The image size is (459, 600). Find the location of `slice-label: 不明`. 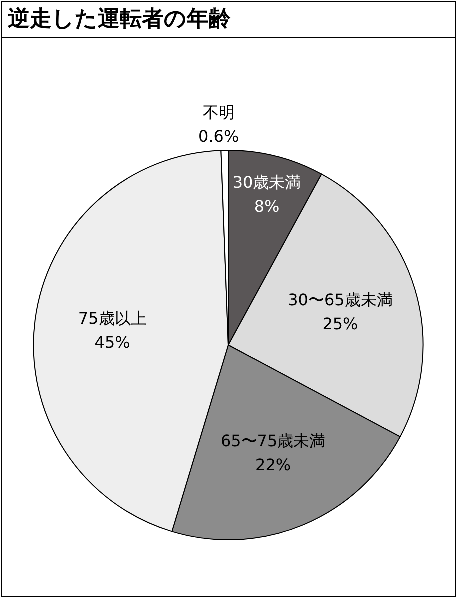

slice-label: 不明 is located at coordinates (218, 112).